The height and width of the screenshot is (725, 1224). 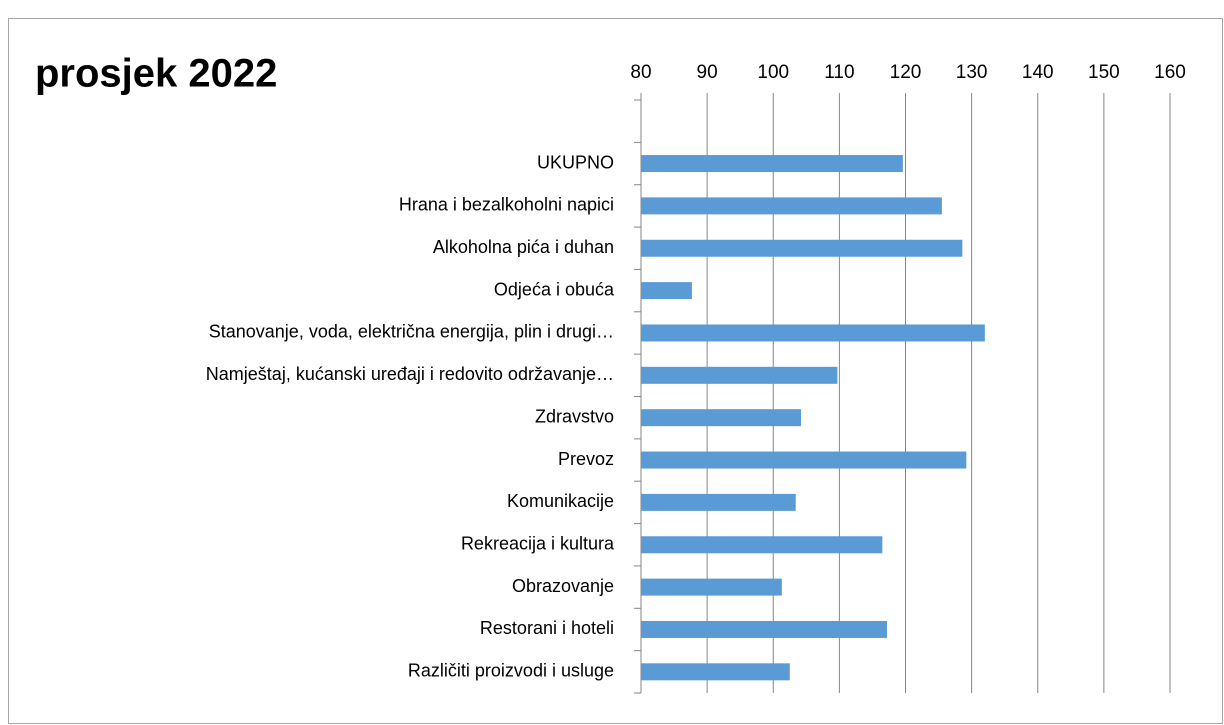 I want to click on x-tick-label: 80, so click(x=640, y=72).